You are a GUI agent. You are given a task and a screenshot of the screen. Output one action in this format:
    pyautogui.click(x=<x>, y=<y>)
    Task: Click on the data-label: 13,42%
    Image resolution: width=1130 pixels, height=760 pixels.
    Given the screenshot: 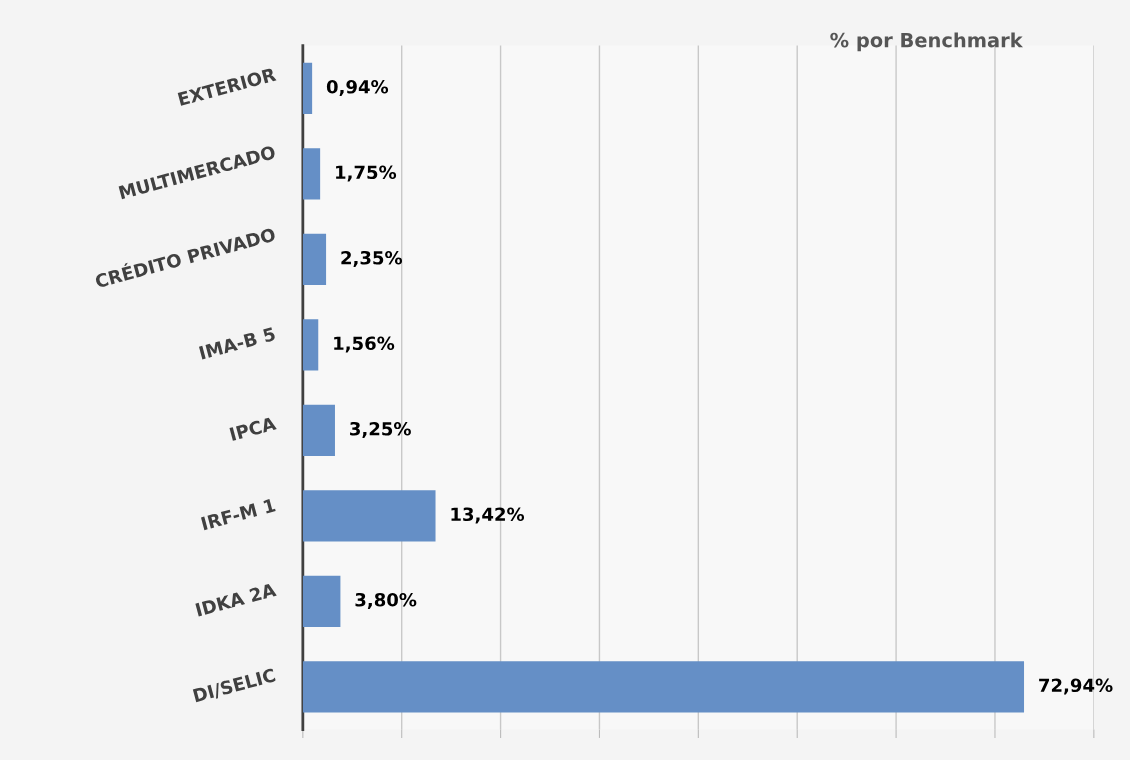 What is the action you would take?
    pyautogui.click(x=488, y=515)
    